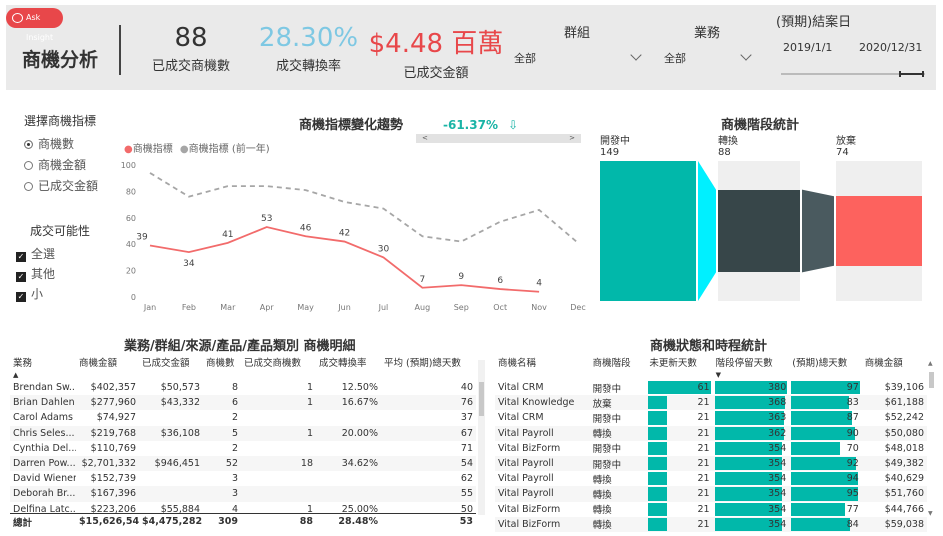 The width and height of the screenshot is (943, 536). What do you see at coordinates (842, 152) in the screenshot?
I see `stage-count: 74` at bounding box center [842, 152].